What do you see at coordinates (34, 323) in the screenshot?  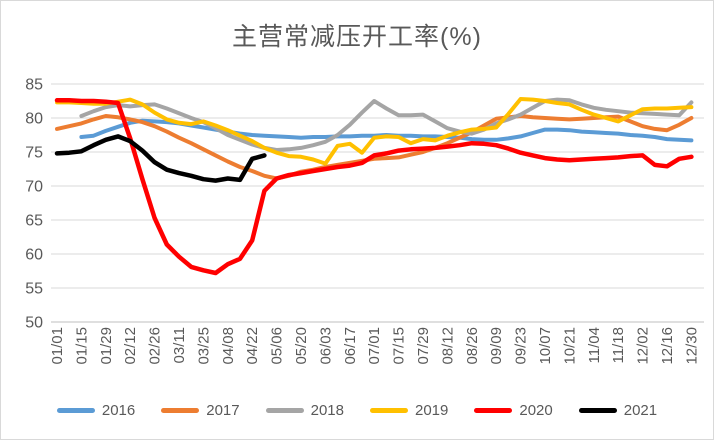 I see `y-axis-label: 50` at bounding box center [34, 323].